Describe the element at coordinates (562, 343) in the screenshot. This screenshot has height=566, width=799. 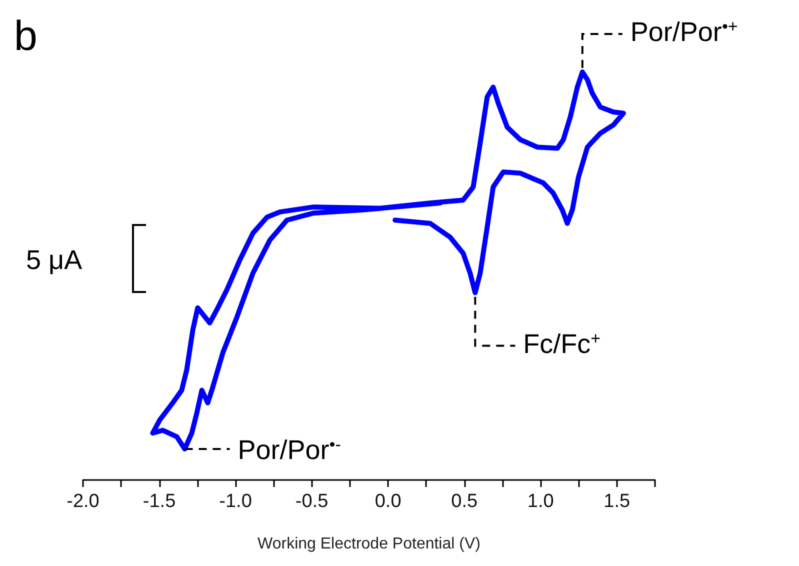
I see `annotation: Fc/Fc$^{+}$` at that location.